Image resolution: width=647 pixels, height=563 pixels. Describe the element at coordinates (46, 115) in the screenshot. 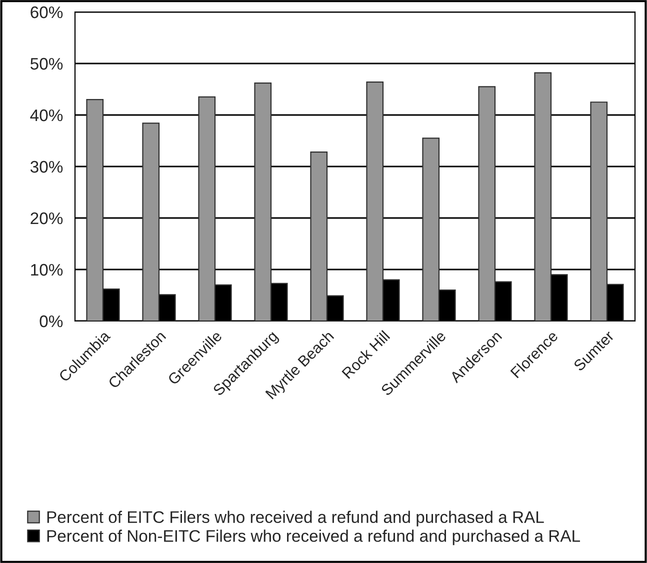

I see `y-tick-label: 40%` at that location.